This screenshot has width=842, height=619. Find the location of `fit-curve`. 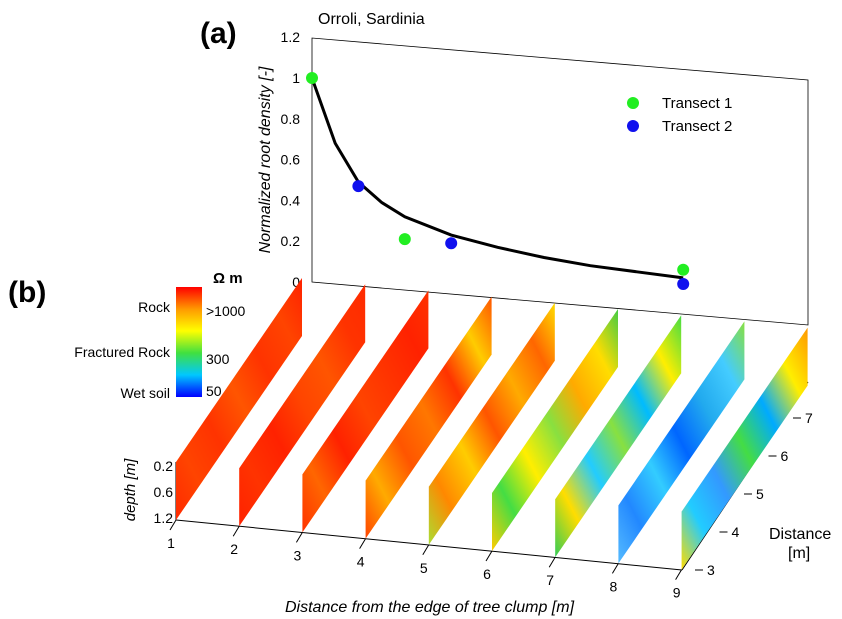

fit-curve is located at coordinates (497, 178).